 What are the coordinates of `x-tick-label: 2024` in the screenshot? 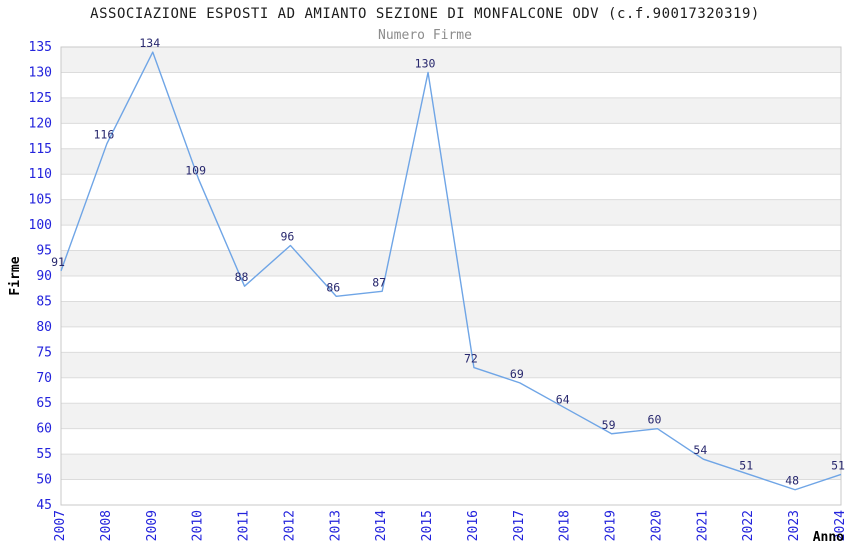 It's located at (840, 525).